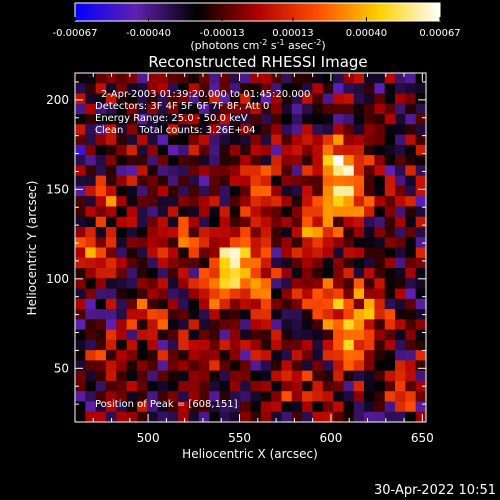 The image size is (500, 500). Describe the element at coordinates (148, 33) in the screenshot. I see `colorbar-tick-label: -0.00040` at that location.